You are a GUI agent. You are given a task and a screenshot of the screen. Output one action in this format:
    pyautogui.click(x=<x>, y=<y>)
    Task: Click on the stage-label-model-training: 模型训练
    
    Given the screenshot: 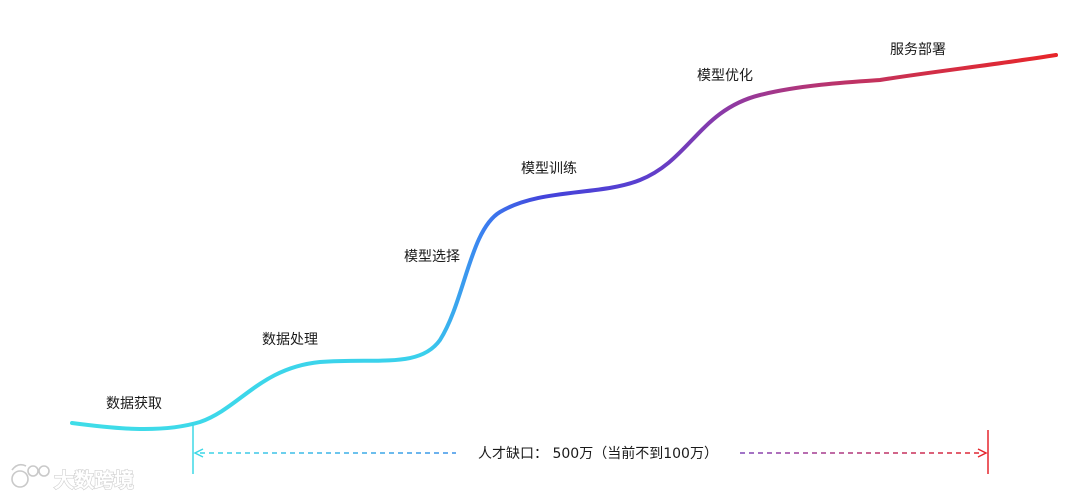 What is the action you would take?
    pyautogui.click(x=549, y=169)
    